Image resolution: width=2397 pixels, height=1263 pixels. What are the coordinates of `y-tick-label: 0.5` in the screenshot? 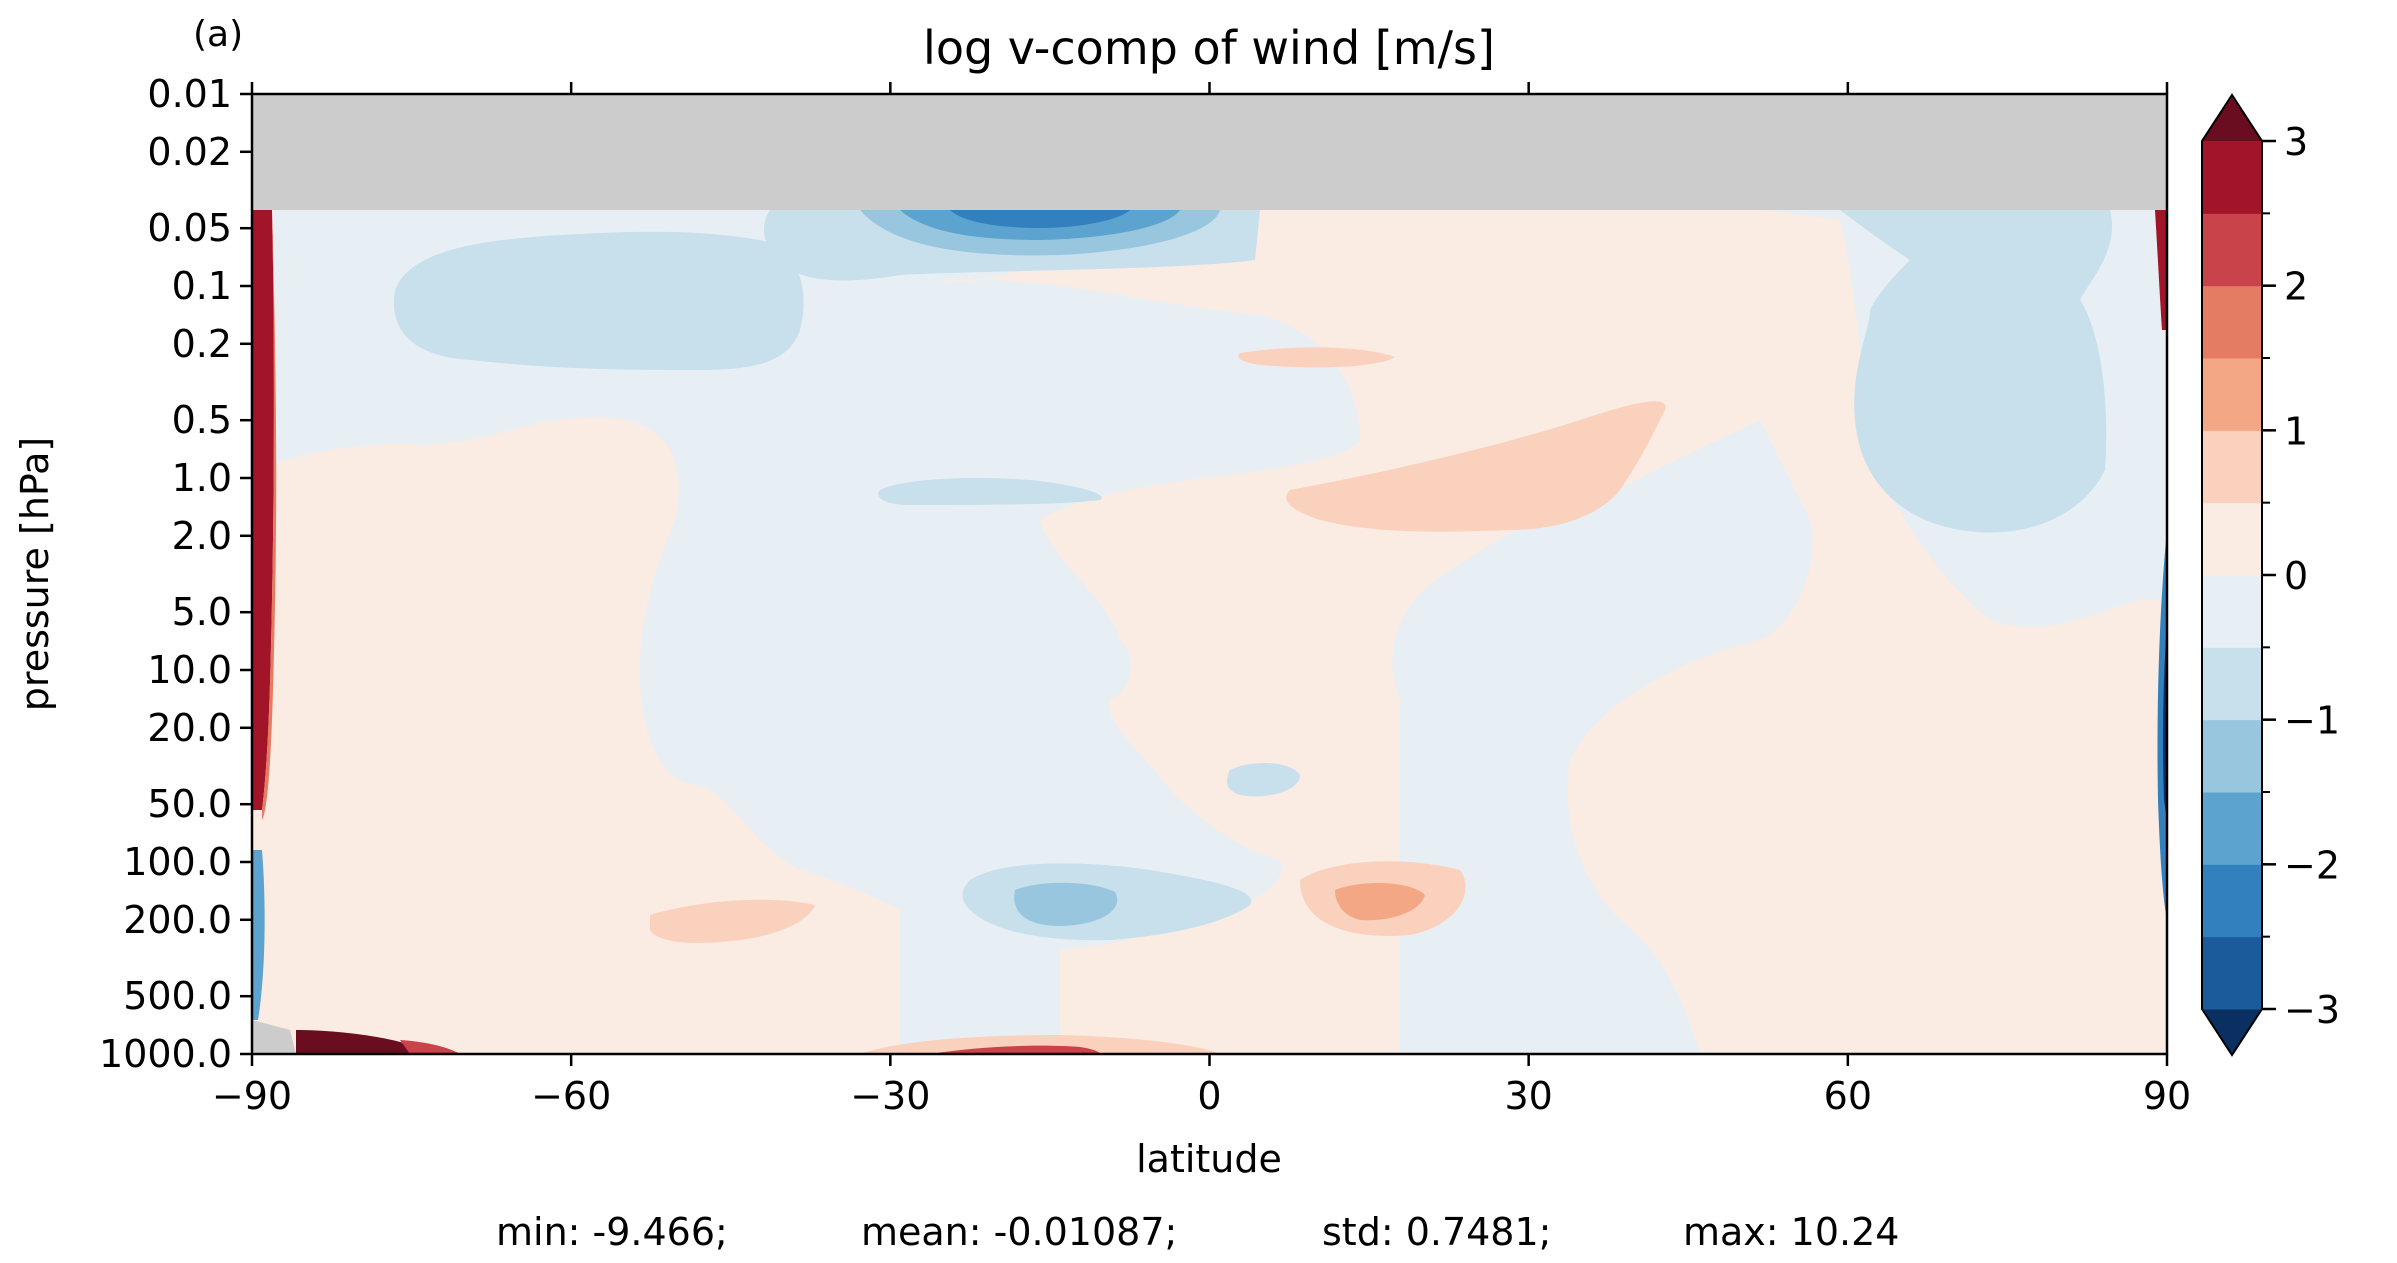 It's located at (202, 420).